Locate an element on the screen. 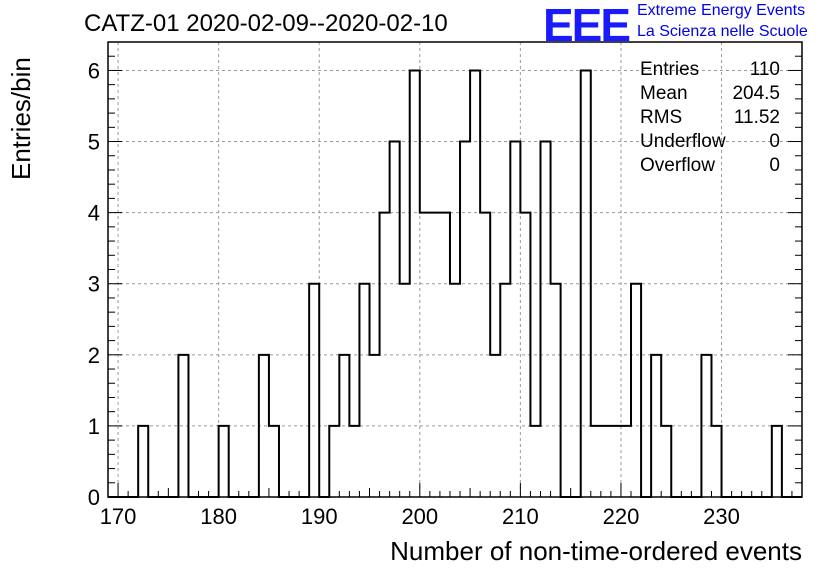 The height and width of the screenshot is (572, 836). x-tick-label: 200 is located at coordinates (419, 516).